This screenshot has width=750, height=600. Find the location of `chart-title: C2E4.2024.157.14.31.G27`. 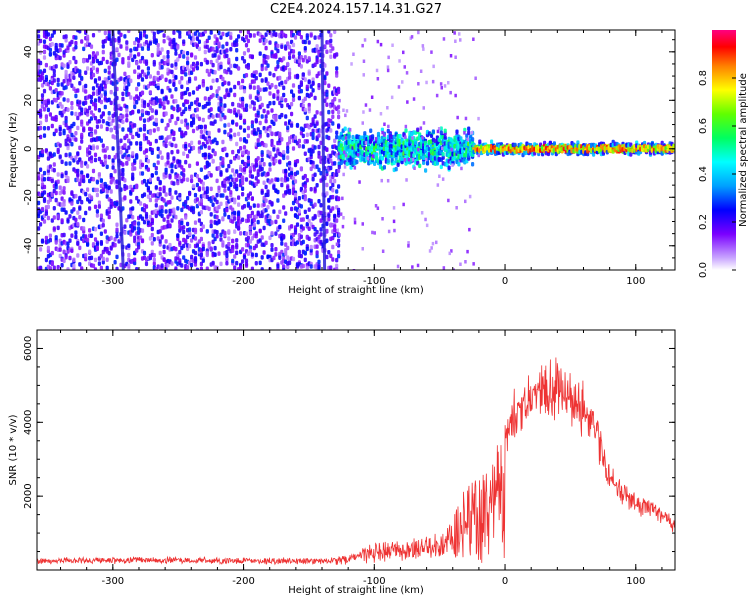

chart-title: C2E4.2024.157.14.31.G27 is located at coordinates (356, 9).